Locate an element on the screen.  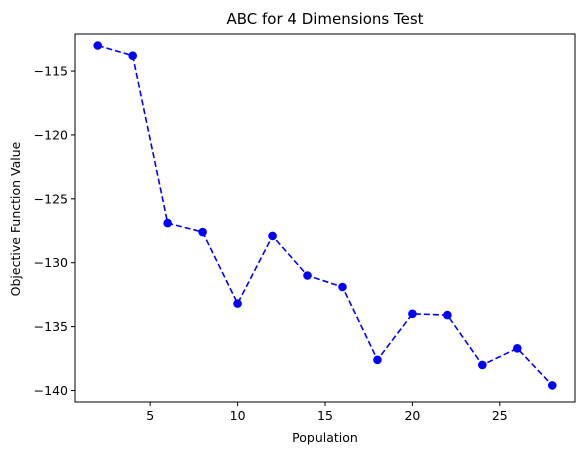
y-tick-label: −125 is located at coordinates (51, 198).